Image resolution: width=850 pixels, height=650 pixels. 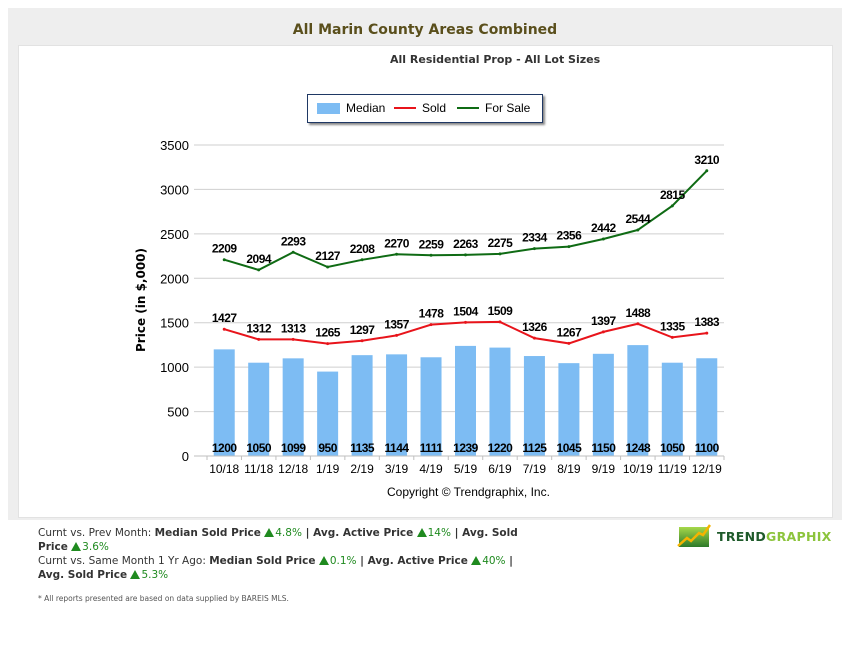 I want to click on point-label-sold: 1504, so click(x=466, y=311).